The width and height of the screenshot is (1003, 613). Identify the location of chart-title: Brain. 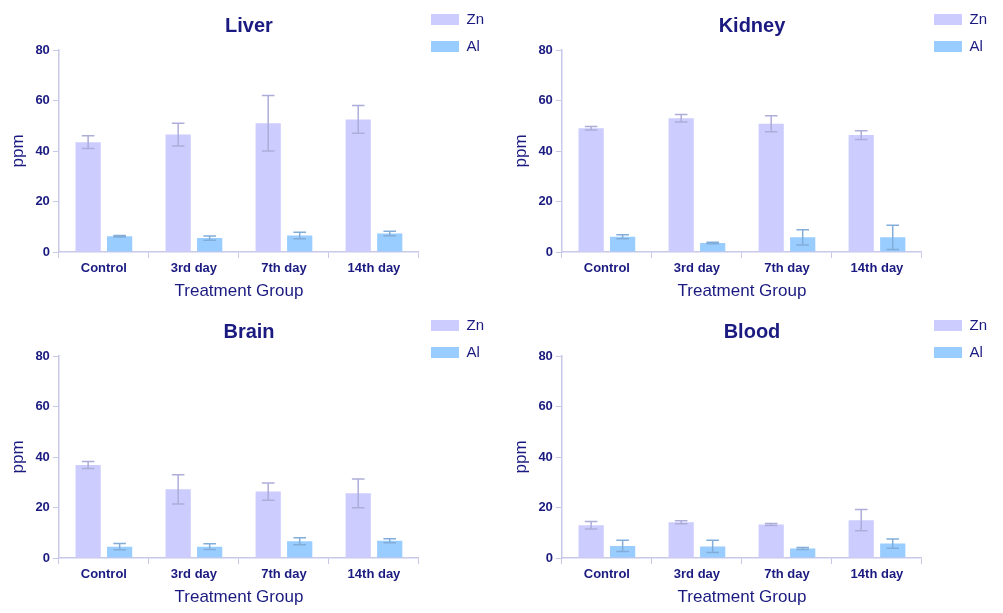
(249, 330).